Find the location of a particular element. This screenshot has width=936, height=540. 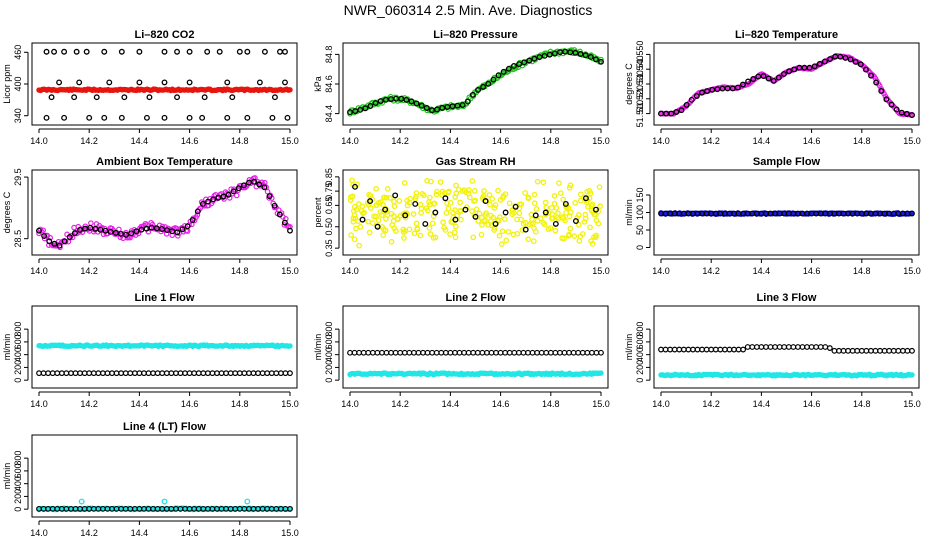

panel-title: Line 3 Flow is located at coordinates (787, 298).